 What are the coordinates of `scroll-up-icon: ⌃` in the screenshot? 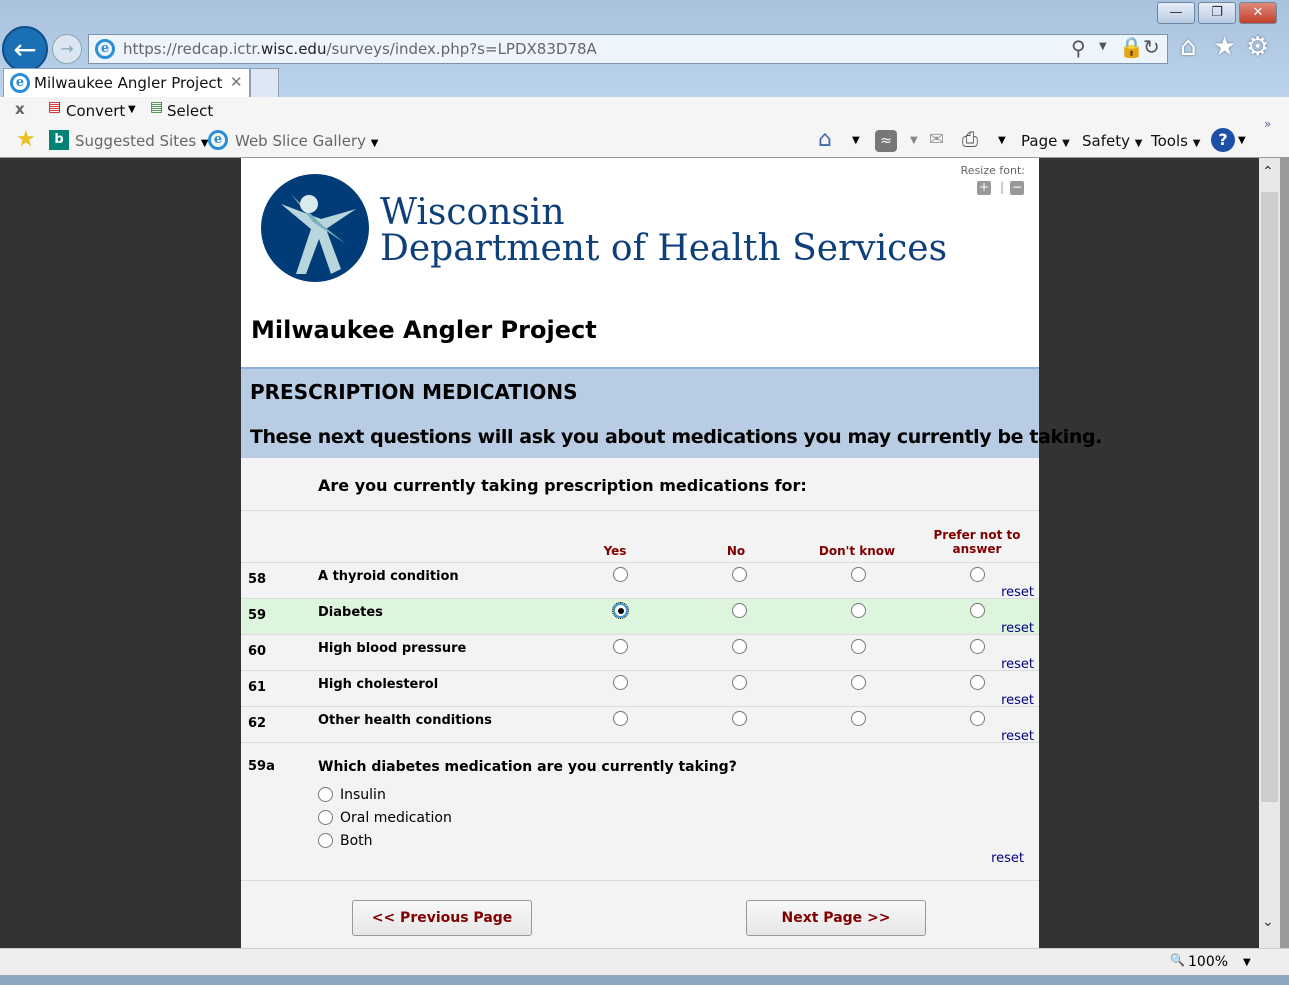 It's located at (1268, 172).